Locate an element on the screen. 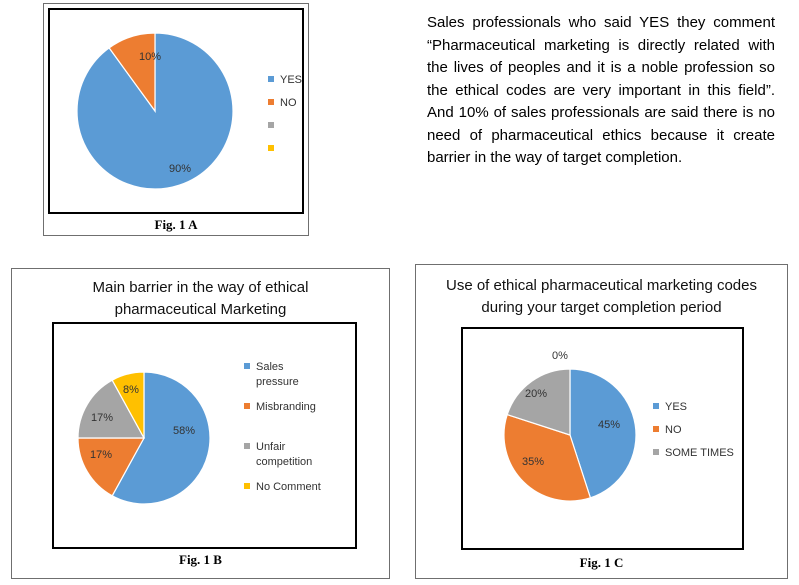  pie-slice-no-comment is located at coordinates (128, 405).